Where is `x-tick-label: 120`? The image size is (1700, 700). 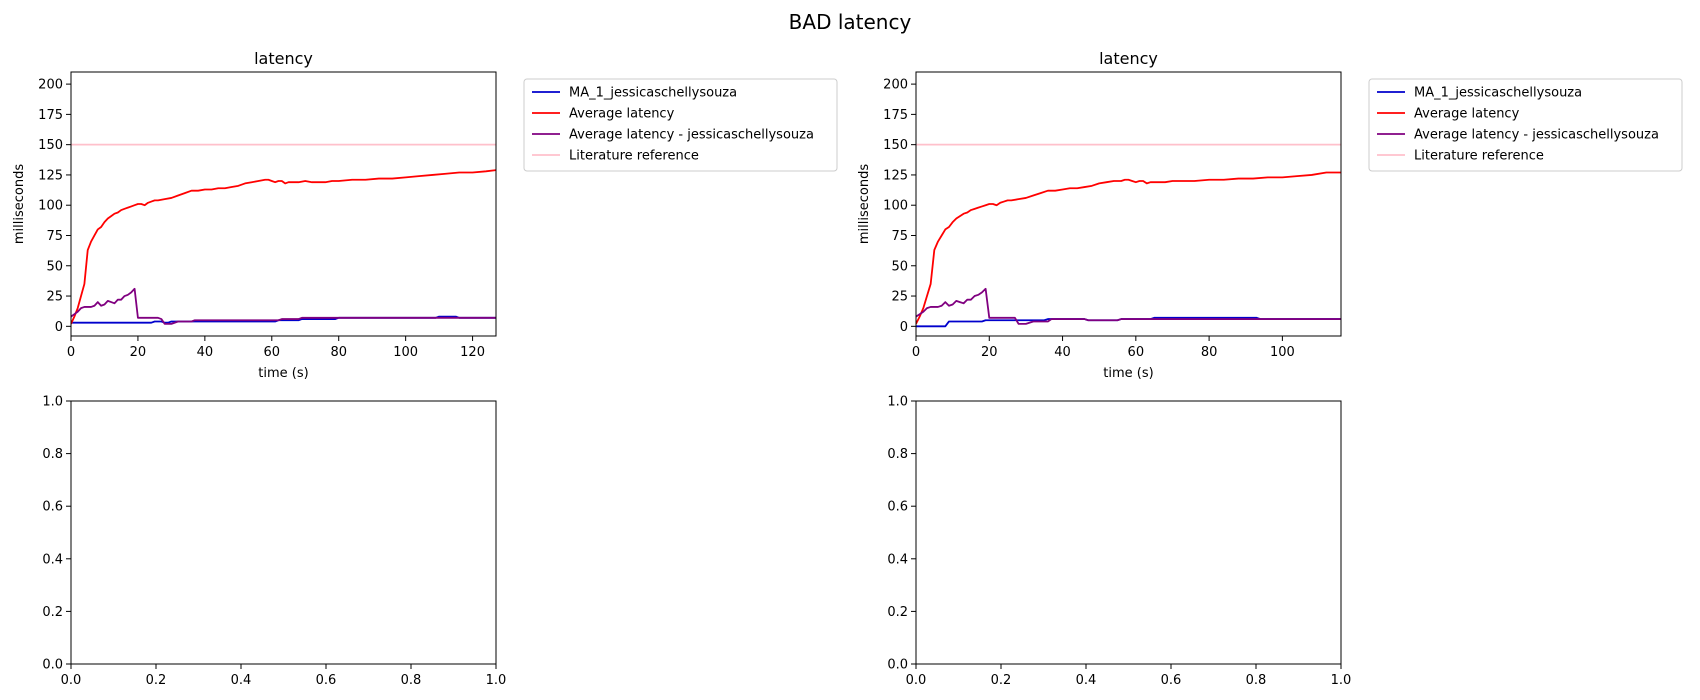 x-tick-label: 120 is located at coordinates (472, 352).